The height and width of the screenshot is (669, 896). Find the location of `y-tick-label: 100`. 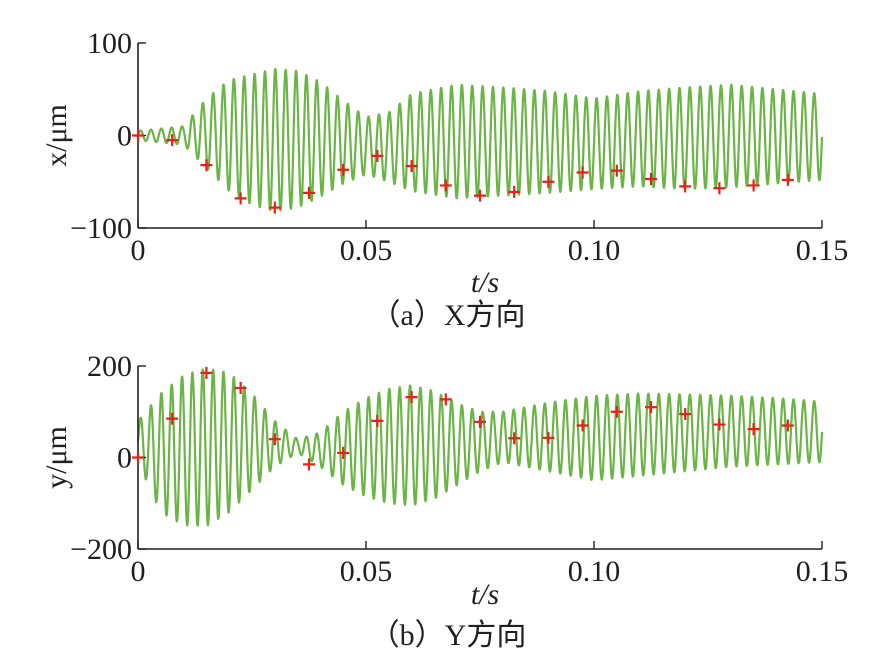

y-tick-label: 100 is located at coordinates (109, 43).